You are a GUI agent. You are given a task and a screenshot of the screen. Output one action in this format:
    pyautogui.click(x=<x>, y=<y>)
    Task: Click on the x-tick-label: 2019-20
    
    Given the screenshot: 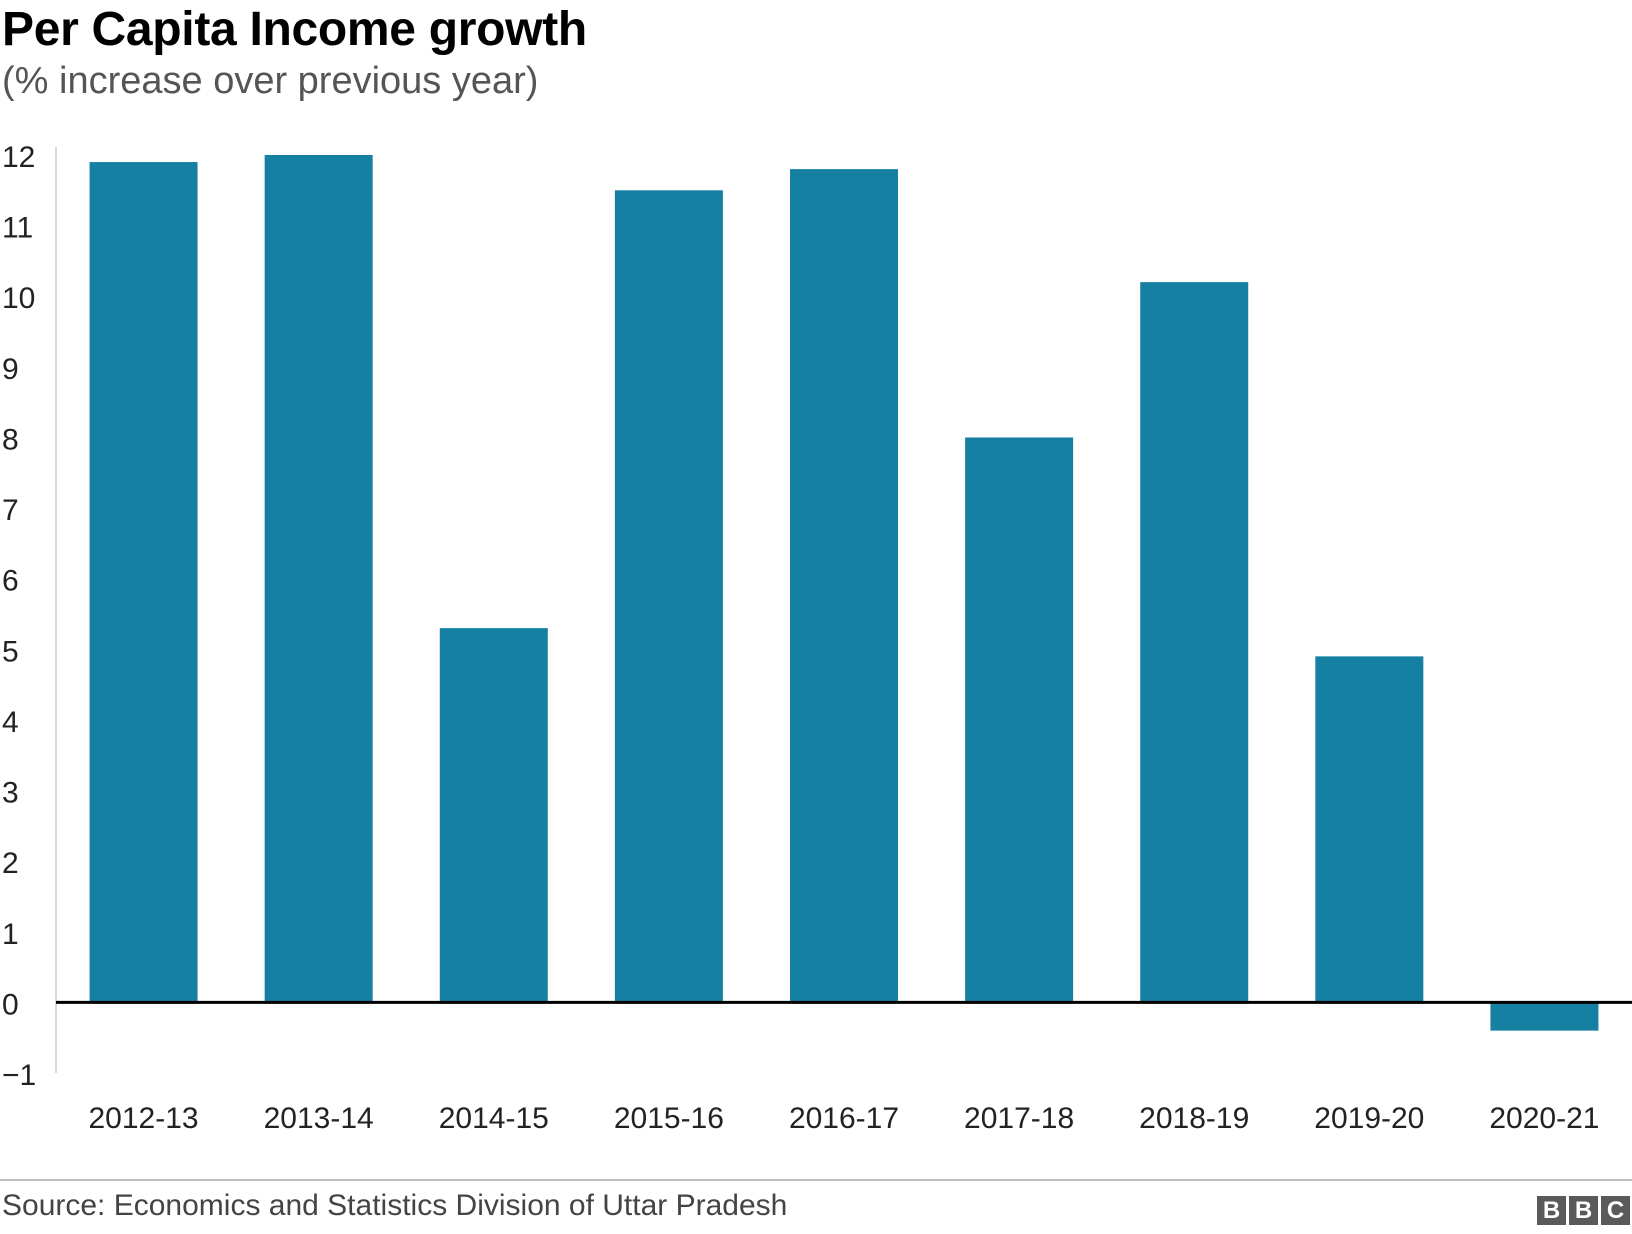 What is the action you would take?
    pyautogui.click(x=1369, y=1118)
    